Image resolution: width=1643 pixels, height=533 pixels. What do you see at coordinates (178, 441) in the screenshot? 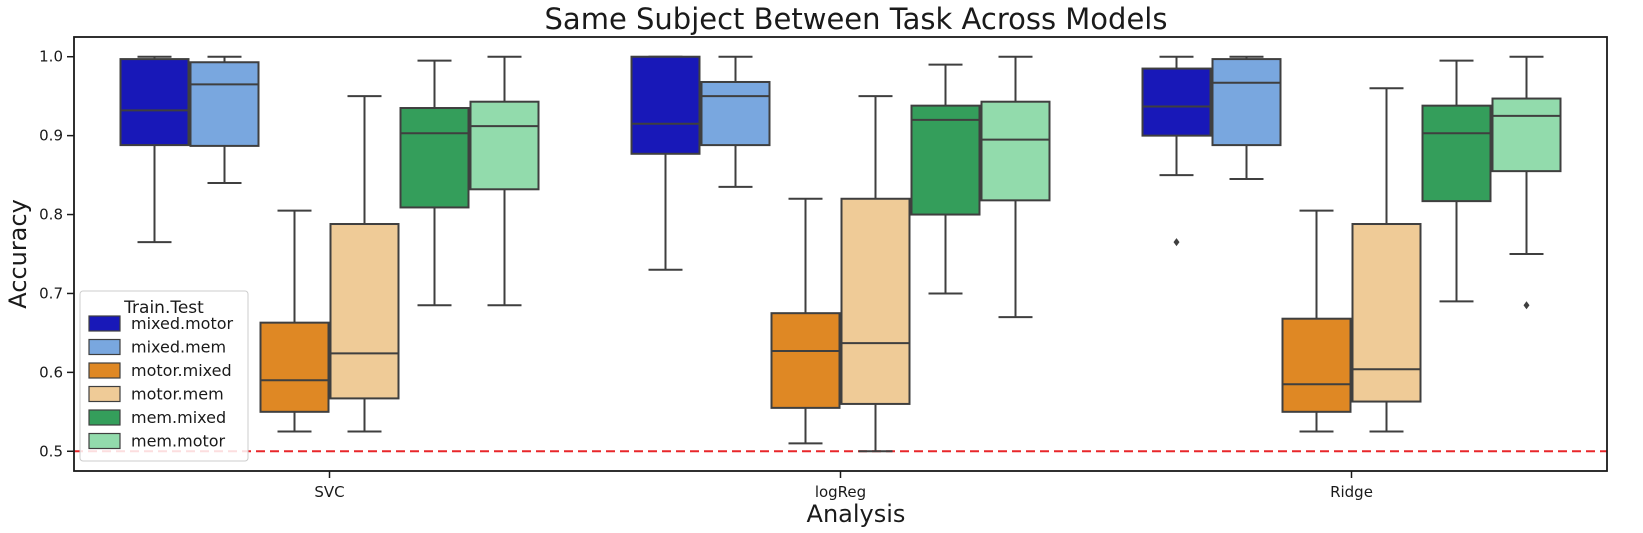
I see `legend-entry-label: mem.motor` at bounding box center [178, 441].